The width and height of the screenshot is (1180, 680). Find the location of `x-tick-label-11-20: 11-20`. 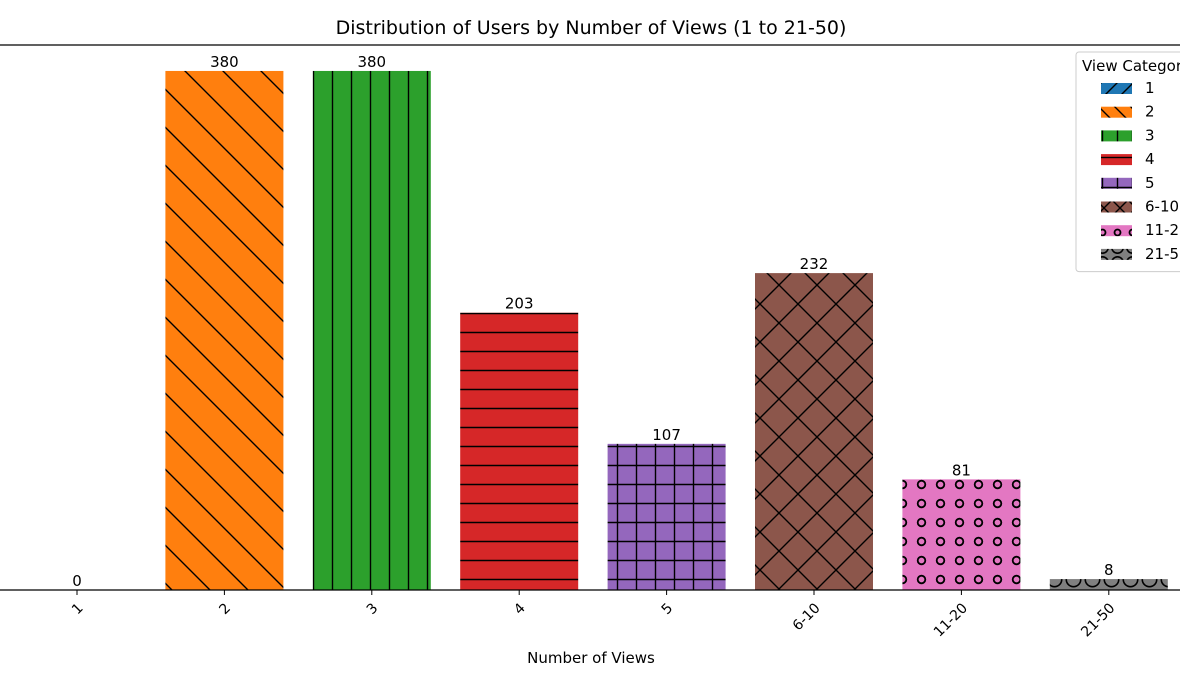

x-tick-label-11-20: 11-20 is located at coordinates (951, 620).